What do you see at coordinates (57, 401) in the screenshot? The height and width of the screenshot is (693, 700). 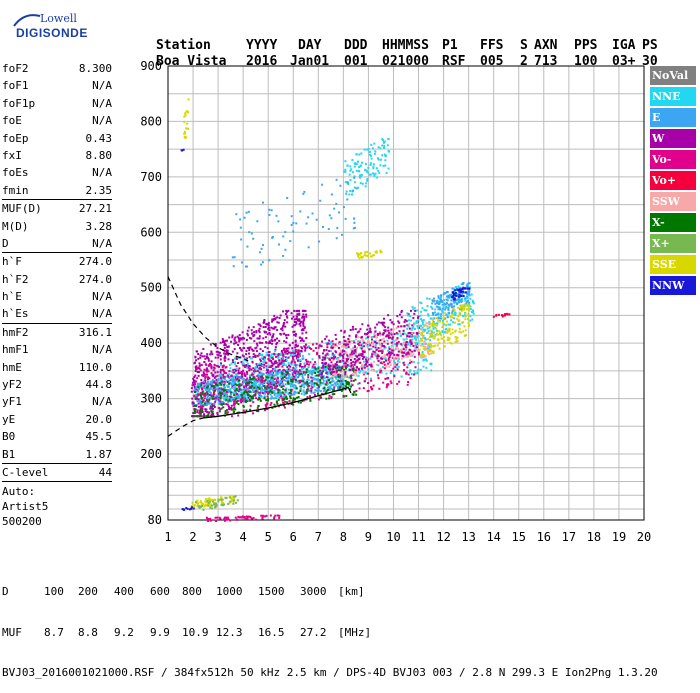 I see `param-row: yF1 N/A` at bounding box center [57, 401].